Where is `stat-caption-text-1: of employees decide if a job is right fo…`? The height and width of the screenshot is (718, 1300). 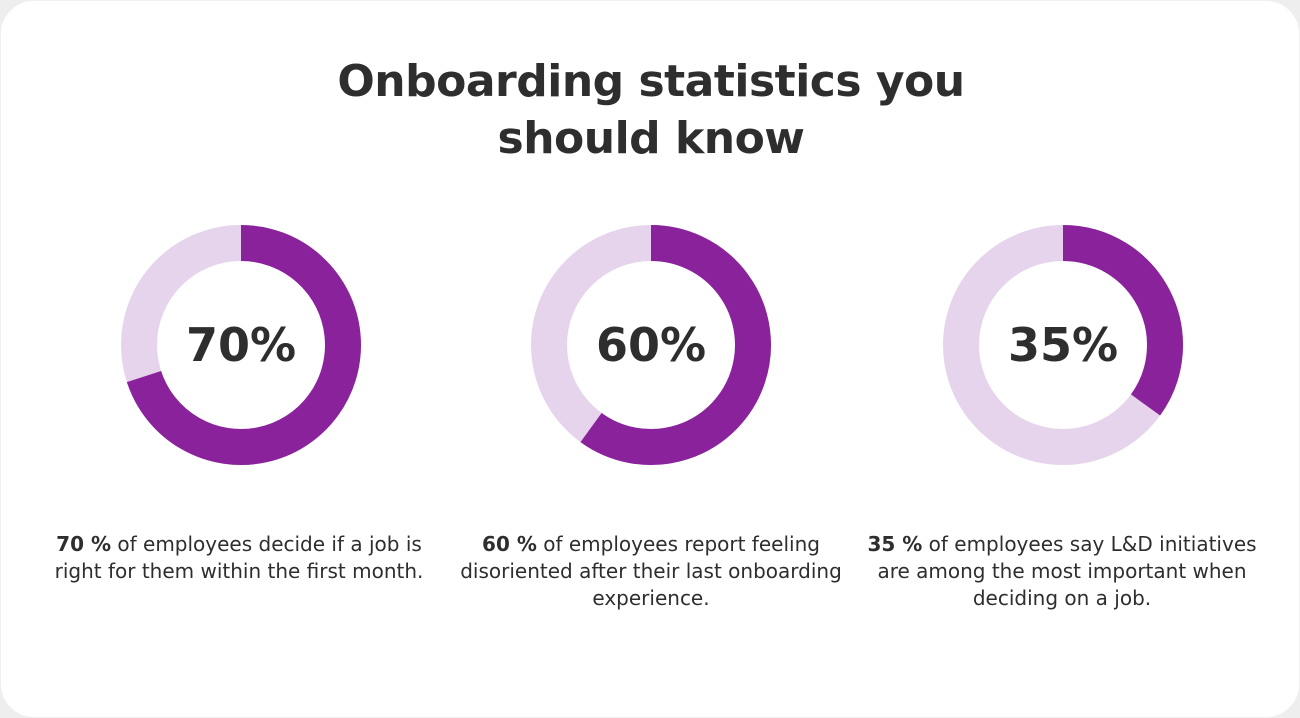 stat-caption-text-1: of employees decide if a job is right fo… is located at coordinates (239, 557).